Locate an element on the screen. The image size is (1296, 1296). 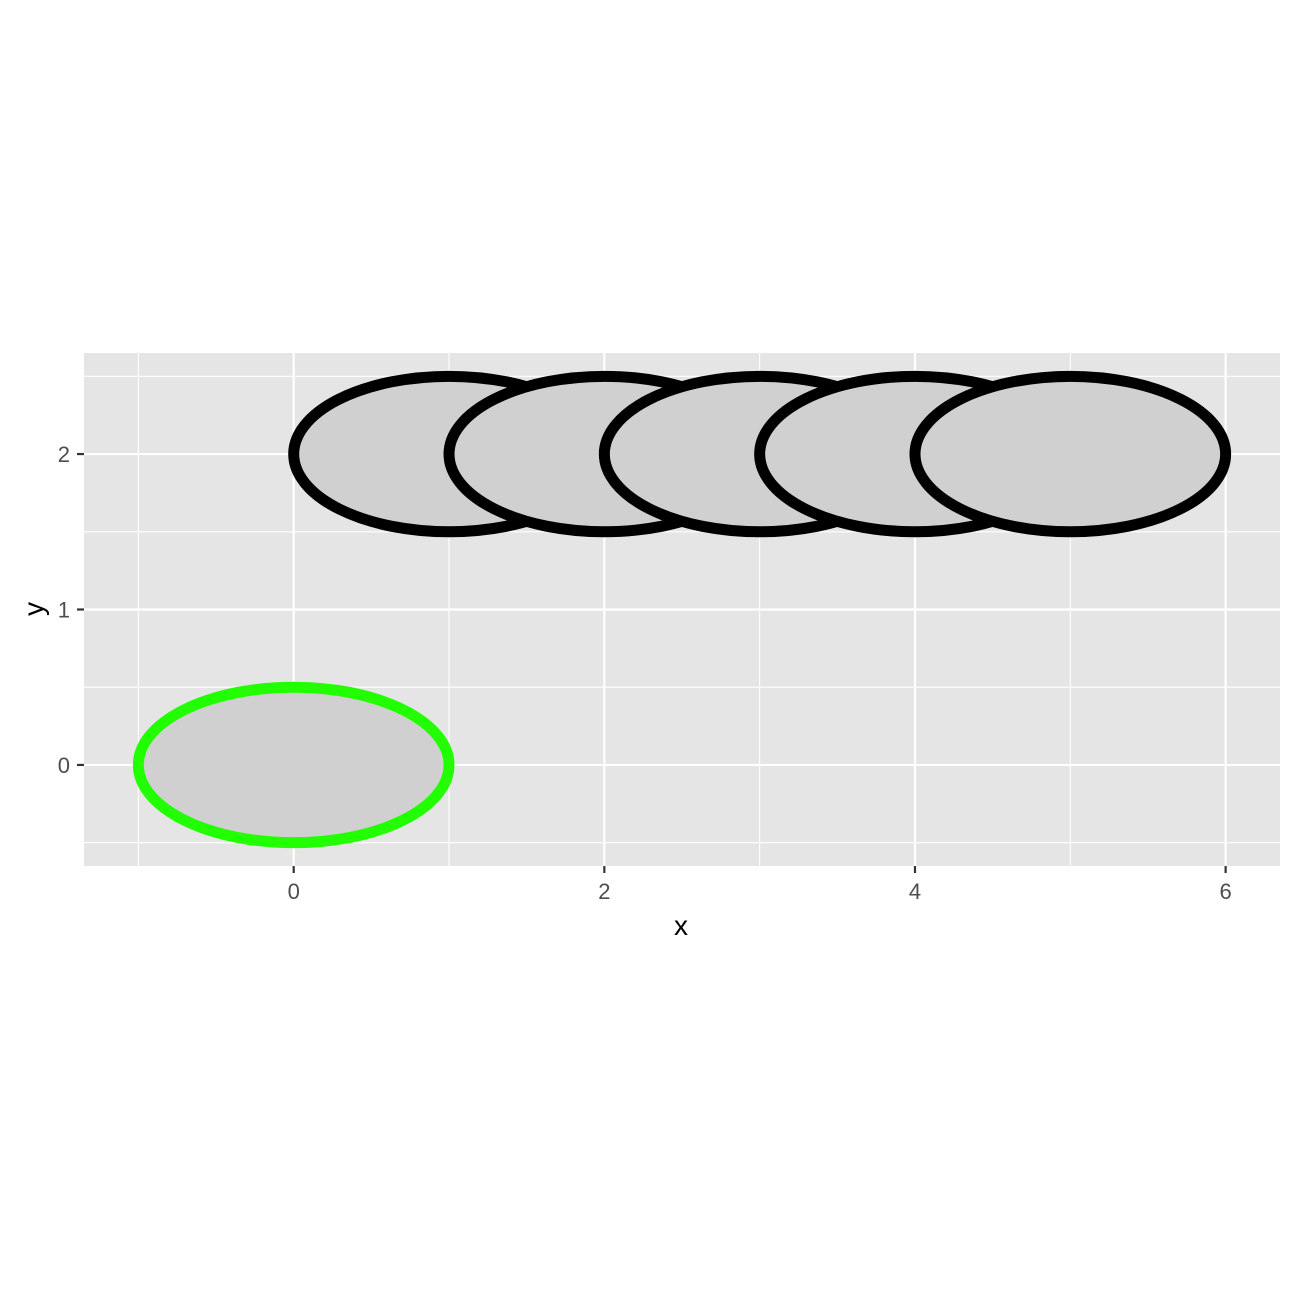
y-tick-label: 0 is located at coordinates (64, 765).